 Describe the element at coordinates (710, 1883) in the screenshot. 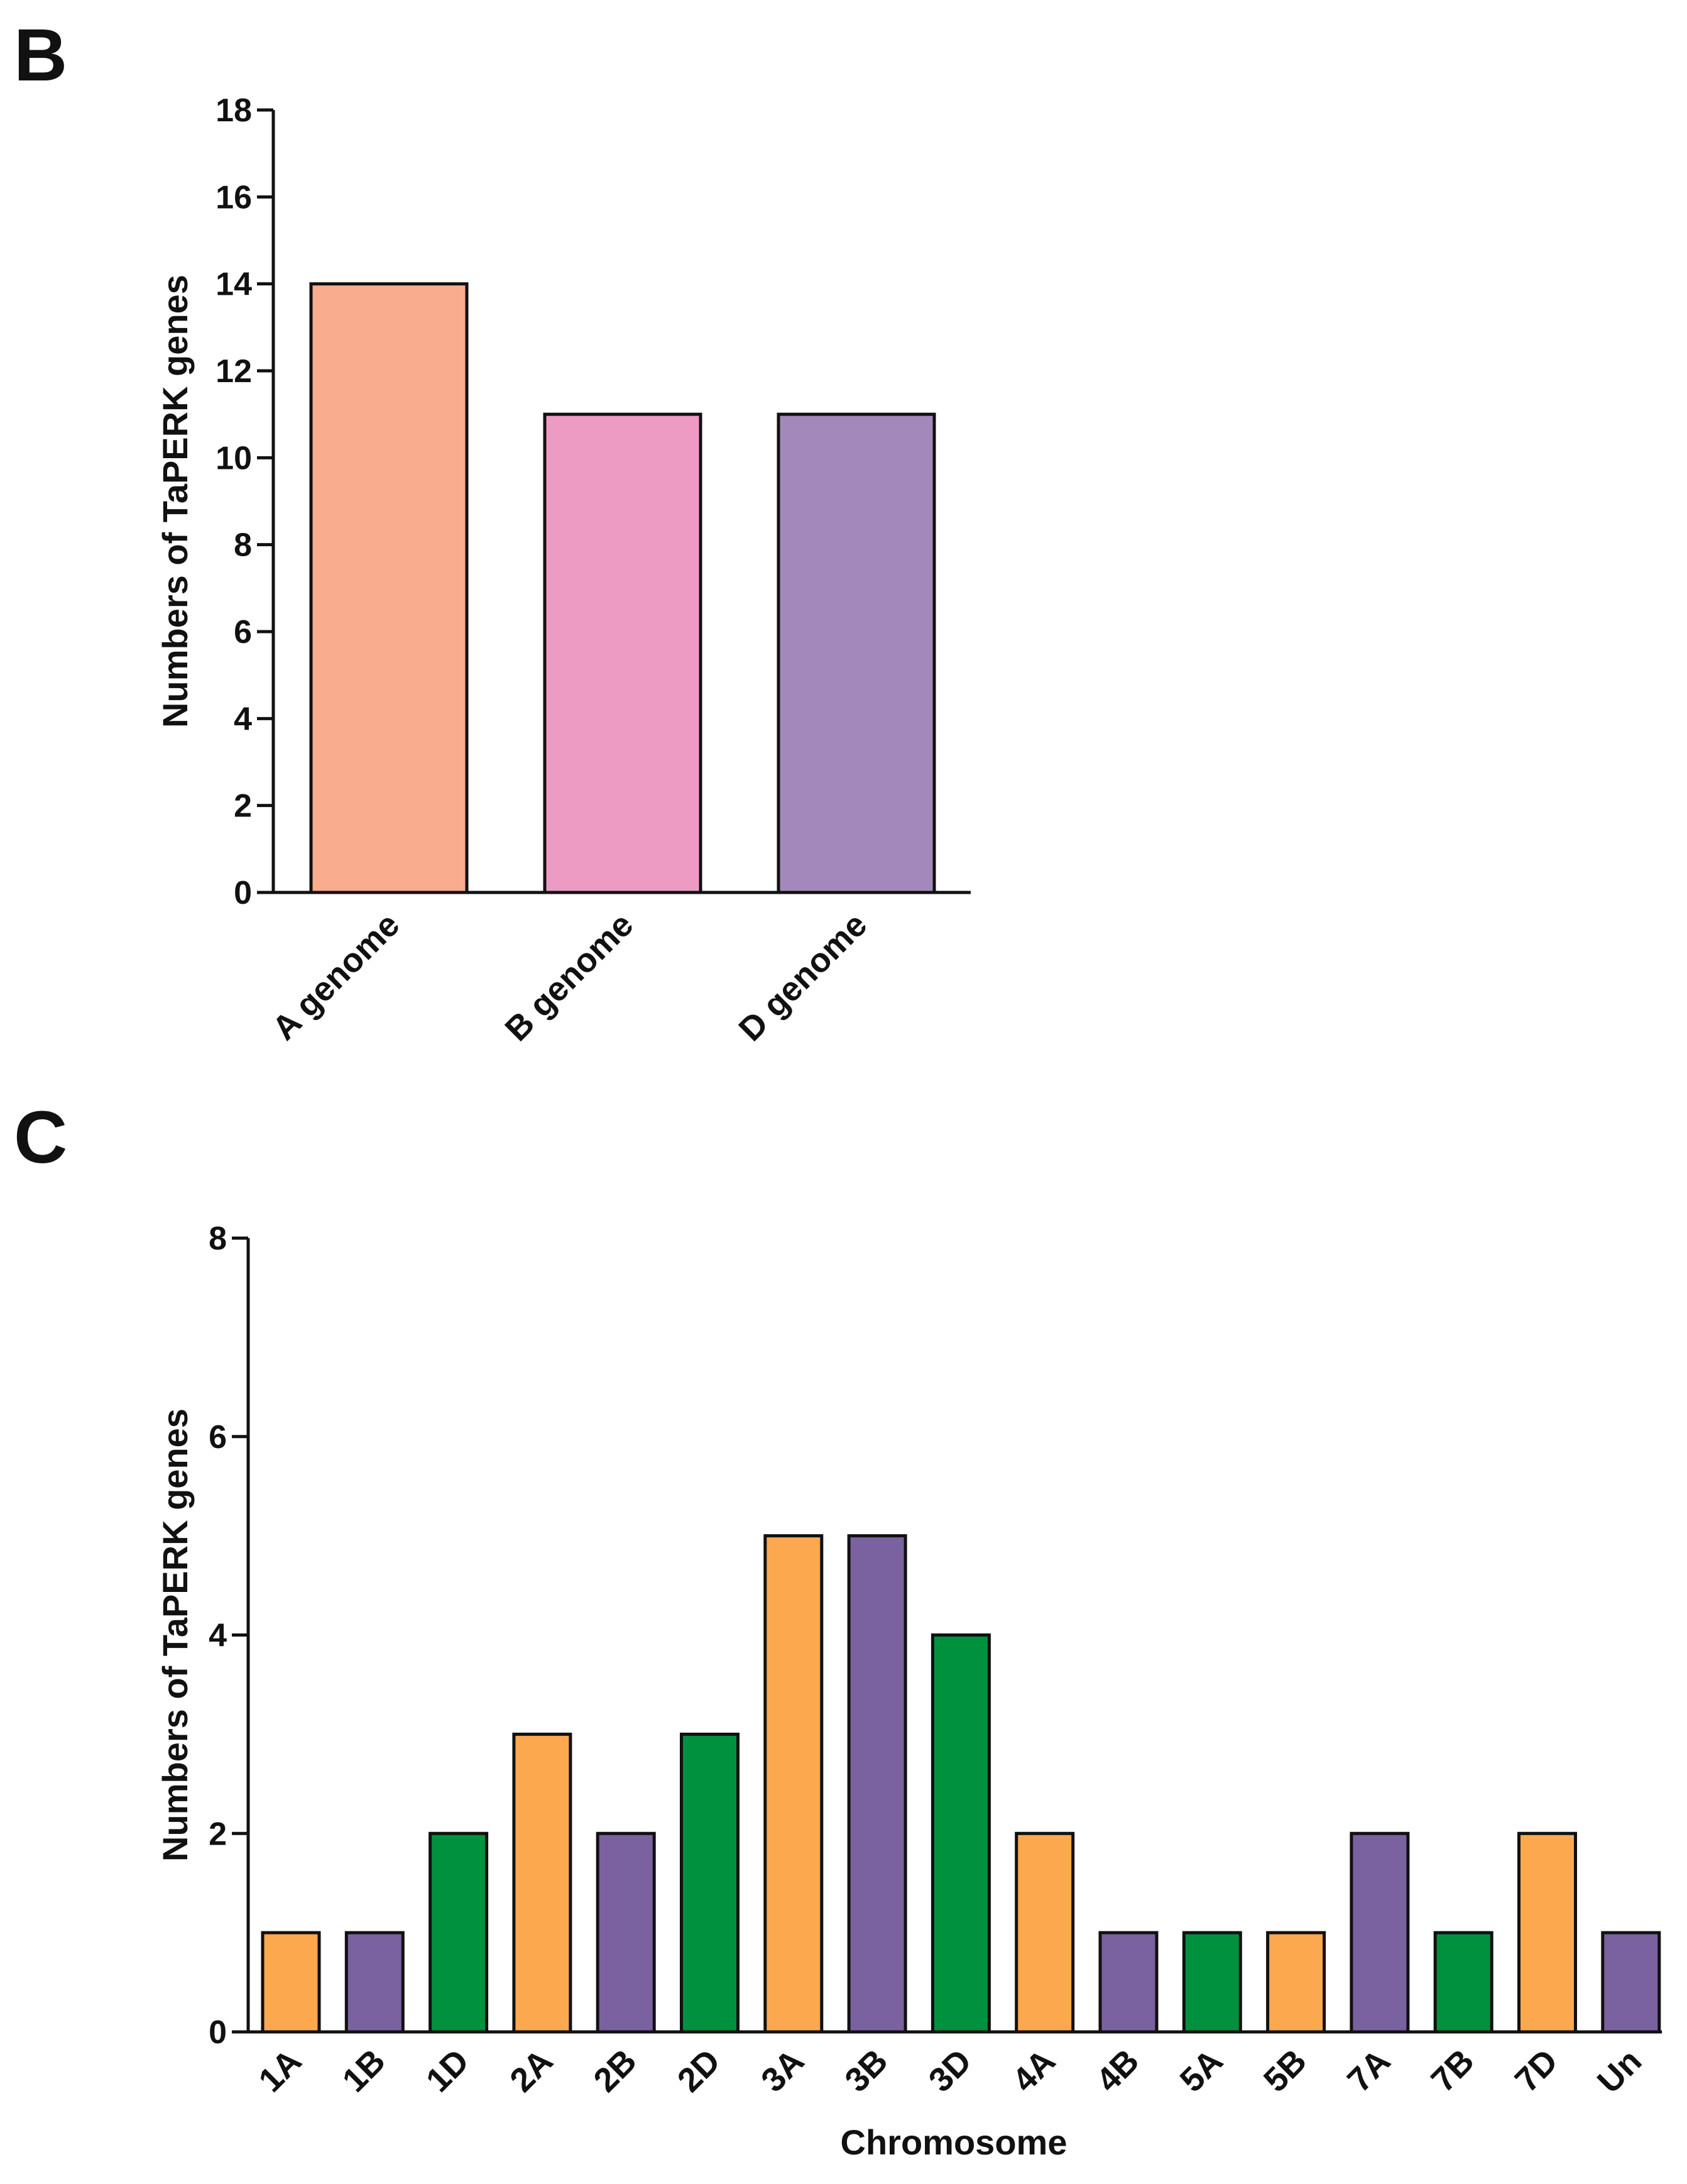

I see `bar-2d` at that location.